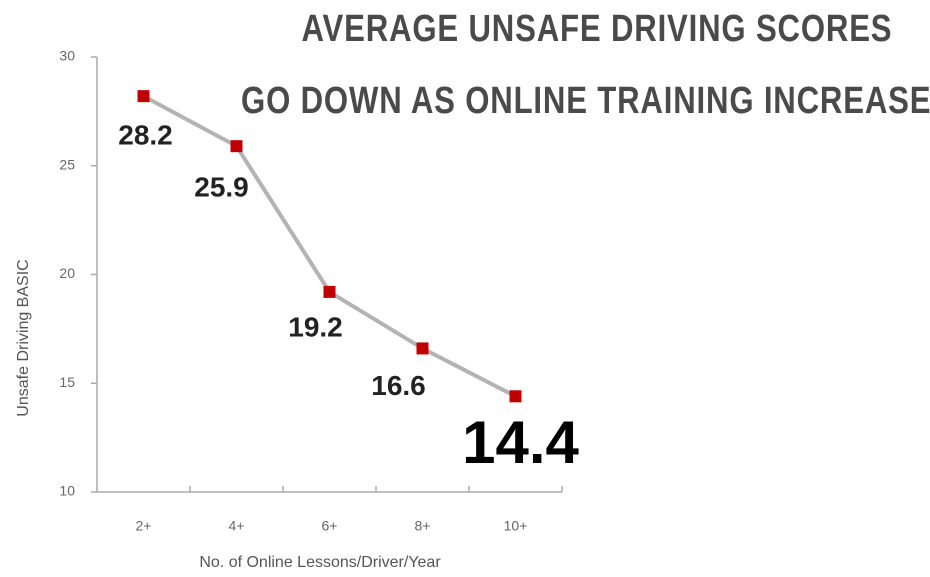 The image size is (930, 577). What do you see at coordinates (67, 491) in the screenshot?
I see `y-tick-label: 10` at bounding box center [67, 491].